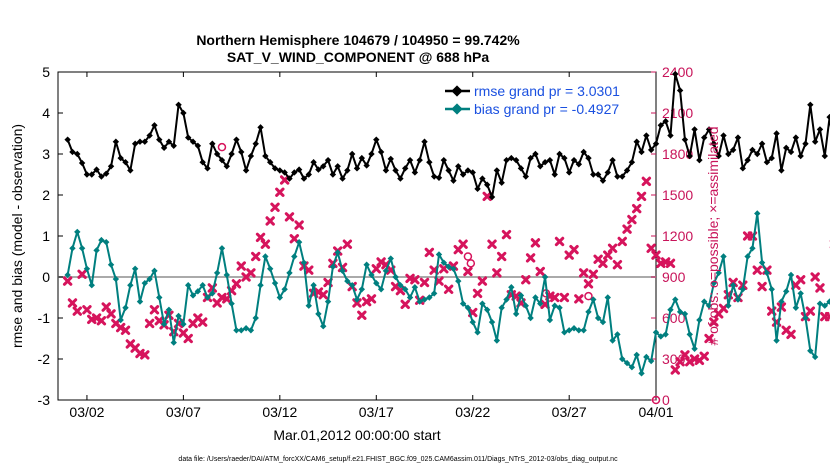 This screenshot has width=830, height=470. What do you see at coordinates (666, 400) in the screenshot?
I see `y-right-tick-label: 0` at bounding box center [666, 400].